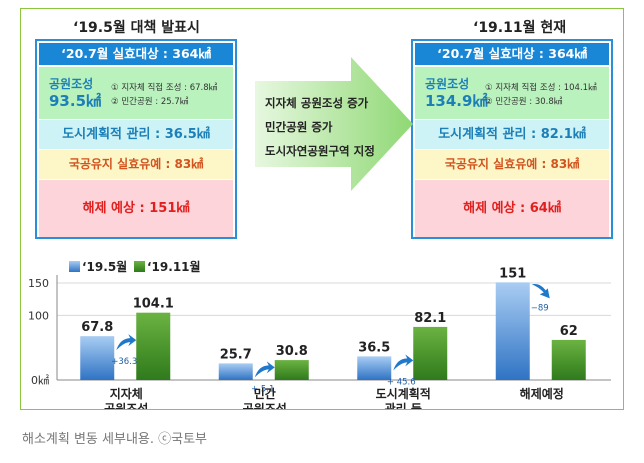 This screenshot has width=644, height=463. I want to click on legend-swatch-nov, so click(139, 266).